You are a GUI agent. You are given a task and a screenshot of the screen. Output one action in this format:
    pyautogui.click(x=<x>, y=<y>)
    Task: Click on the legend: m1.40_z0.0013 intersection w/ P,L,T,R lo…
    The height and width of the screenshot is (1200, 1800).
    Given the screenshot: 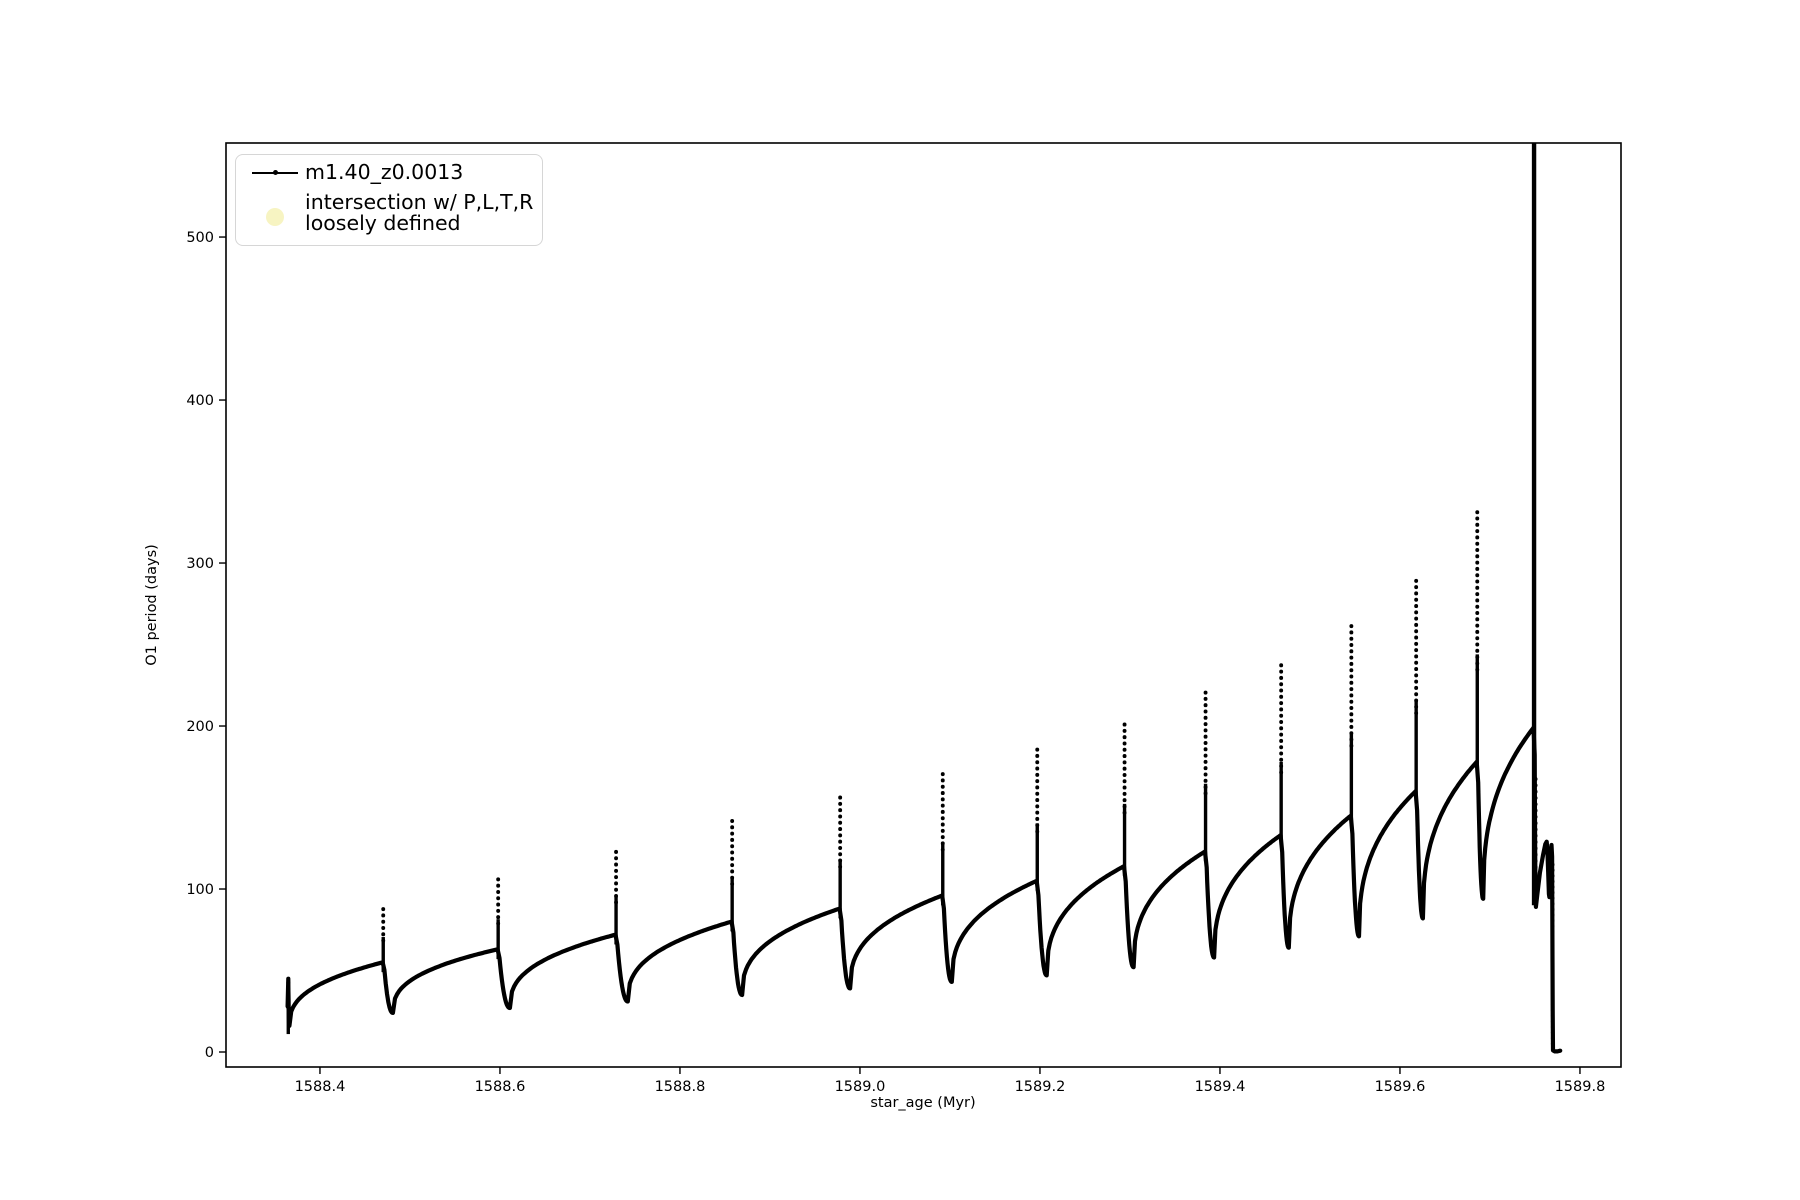 What is the action you would take?
    pyautogui.click(x=389, y=200)
    